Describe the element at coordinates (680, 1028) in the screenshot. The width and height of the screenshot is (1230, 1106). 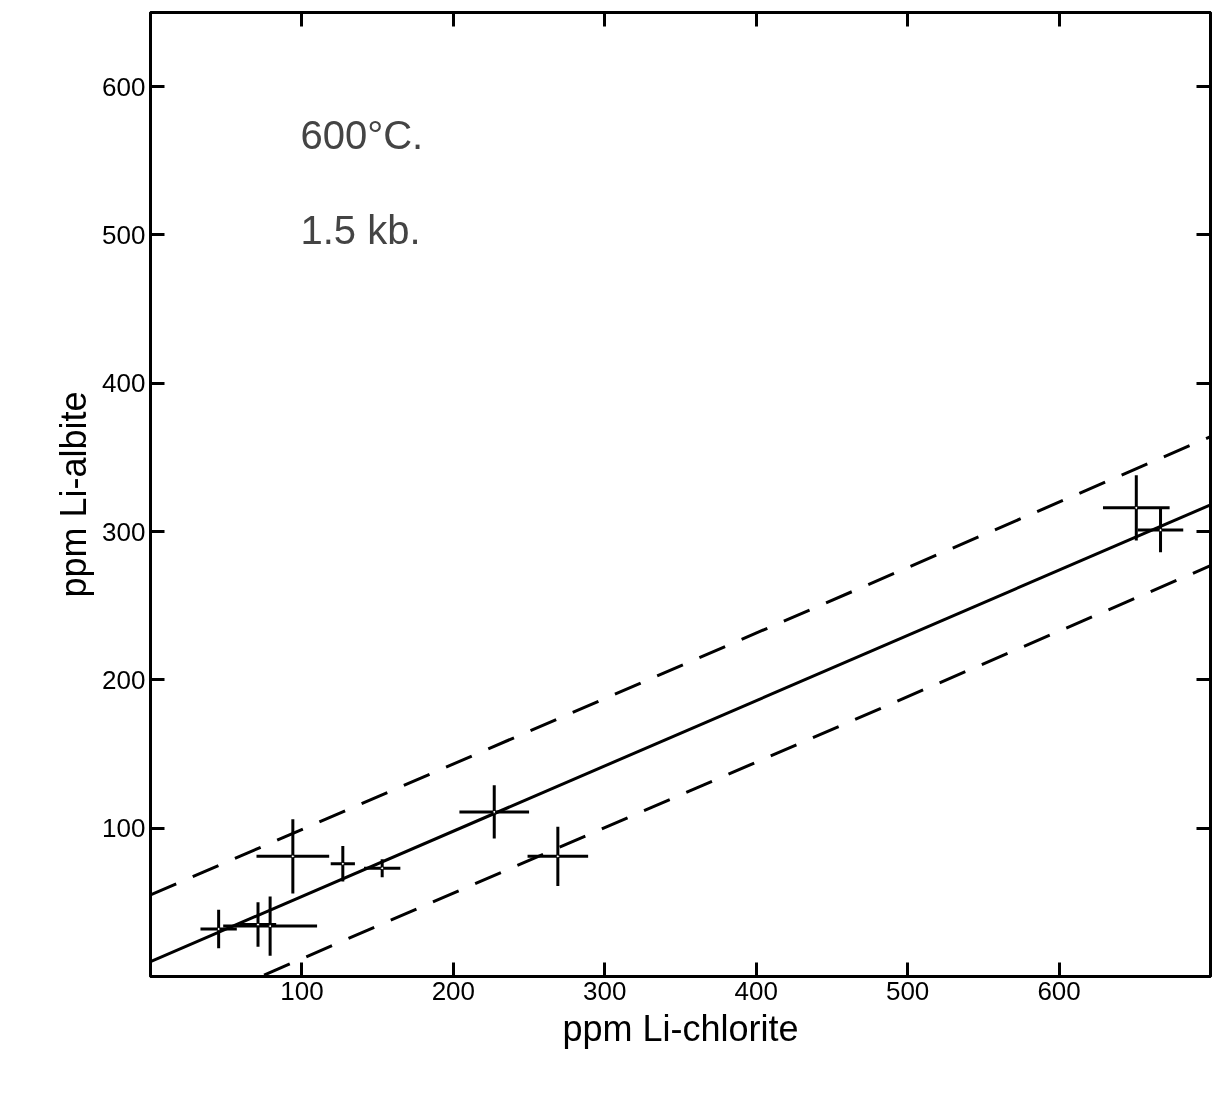
I see `x-axis-title: ppm Li-chlorite` at that location.